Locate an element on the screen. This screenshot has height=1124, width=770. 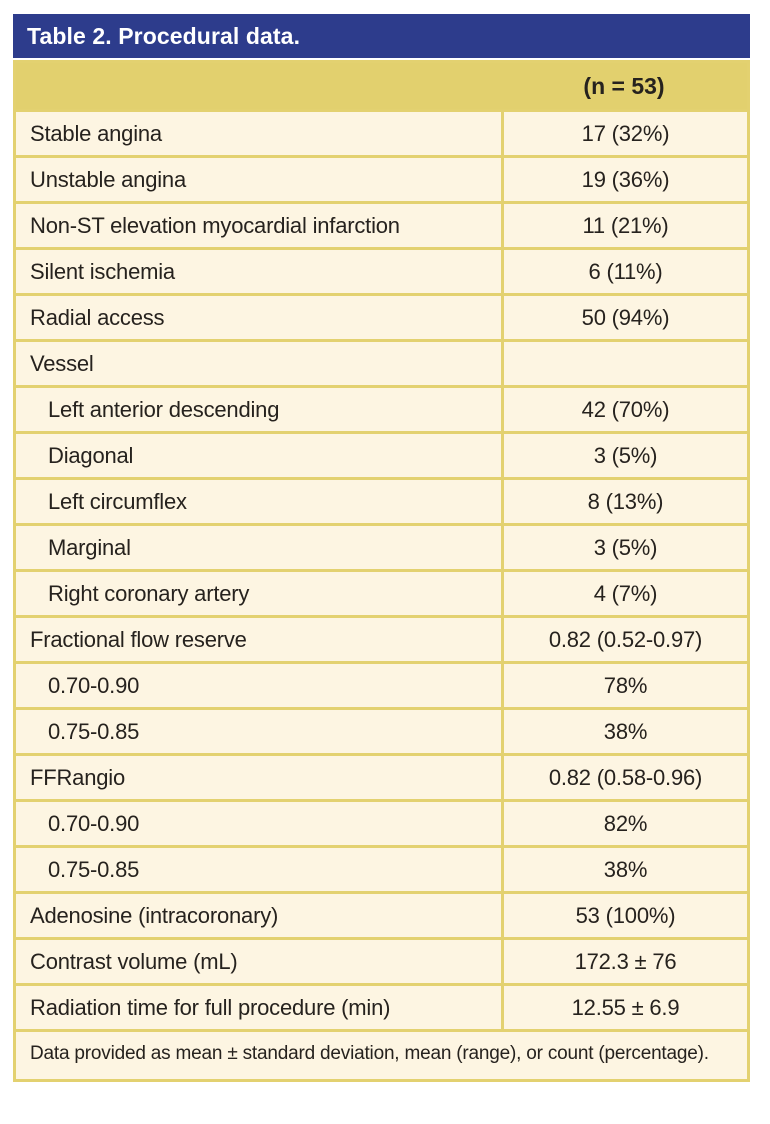
table-row: Marginal 3 (5%) is located at coordinates (381, 546).